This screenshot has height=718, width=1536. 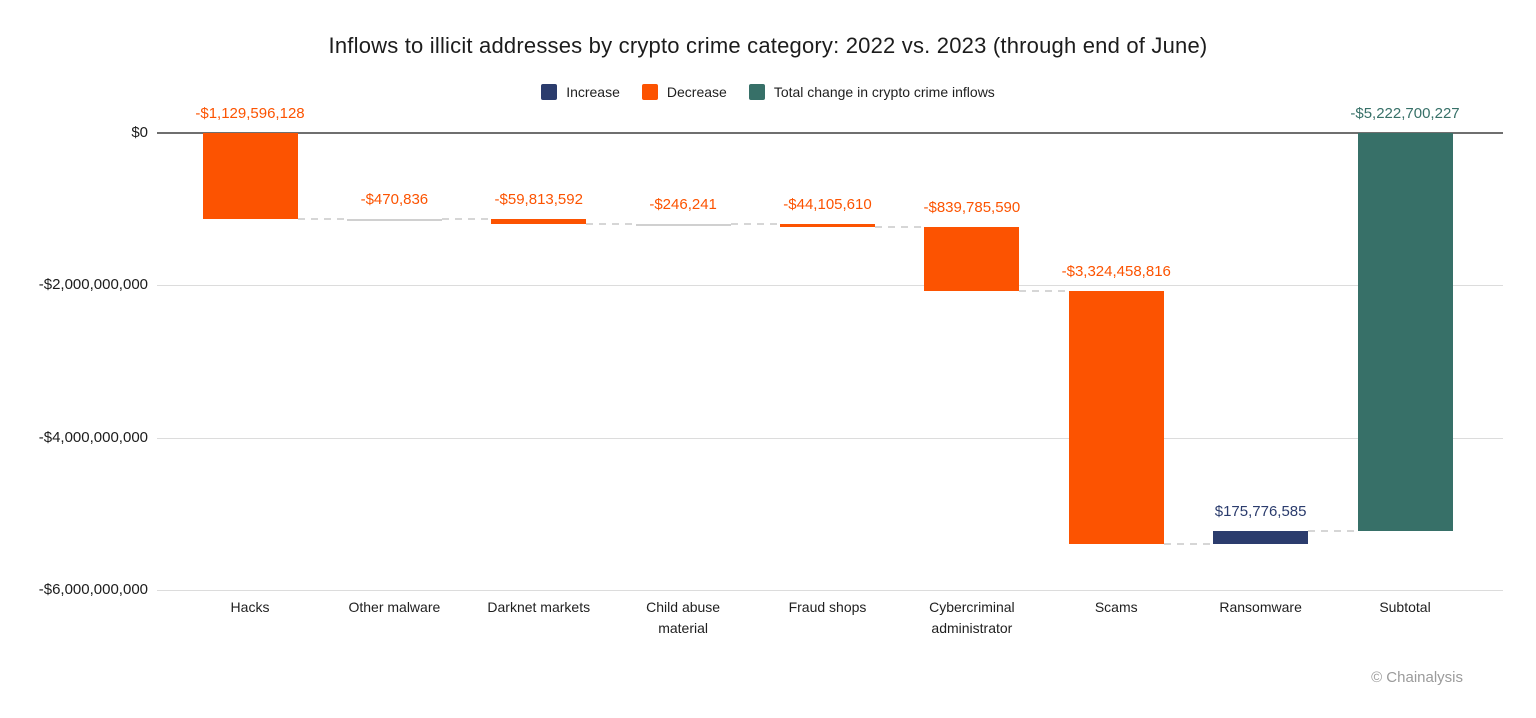 I want to click on y-tick-label: -$2,000,000,000, so click(x=93, y=285).